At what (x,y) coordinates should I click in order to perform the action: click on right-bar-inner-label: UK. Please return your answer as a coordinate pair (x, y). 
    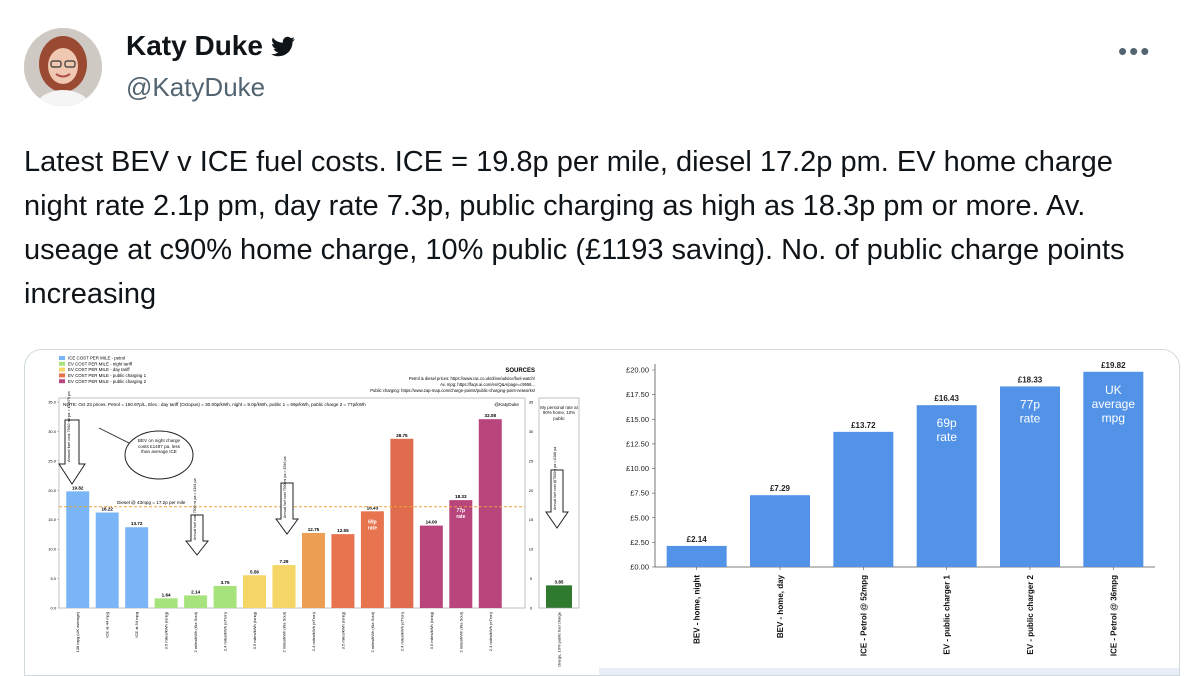
    Looking at the image, I should click on (1113, 390).